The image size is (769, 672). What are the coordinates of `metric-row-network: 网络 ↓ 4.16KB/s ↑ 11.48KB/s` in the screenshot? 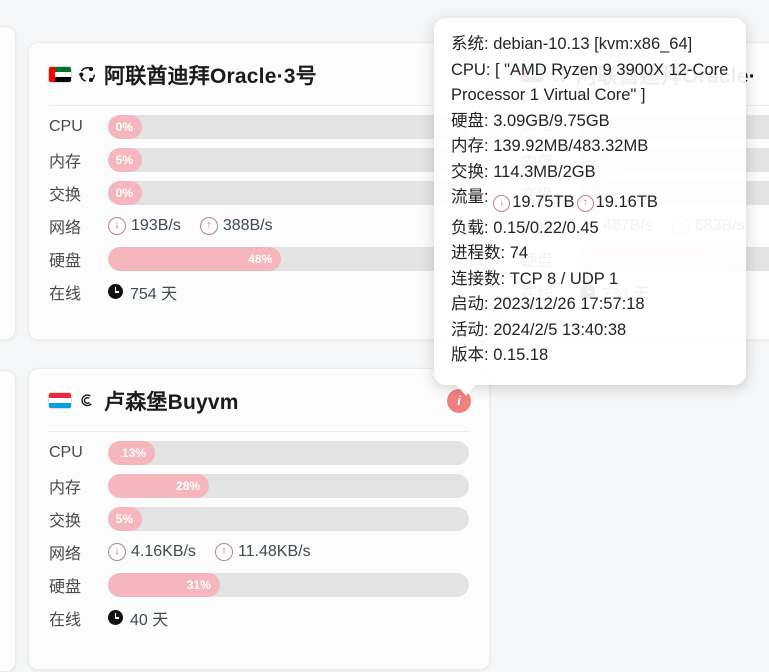 It's located at (259, 551).